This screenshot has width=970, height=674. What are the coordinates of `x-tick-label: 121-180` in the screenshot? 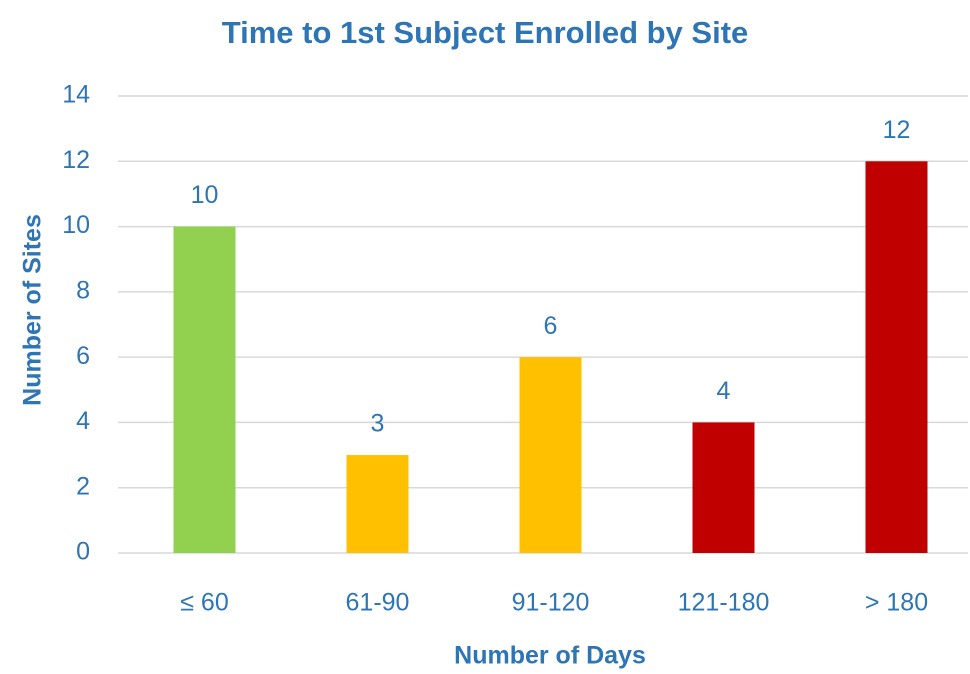 It's located at (724, 603).